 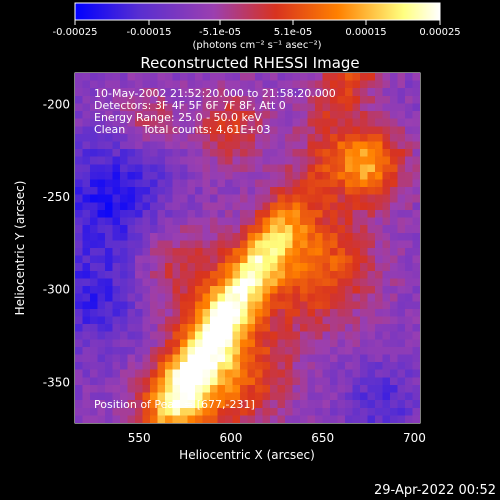 I want to click on y-tick-label: -300, so click(x=56, y=290).